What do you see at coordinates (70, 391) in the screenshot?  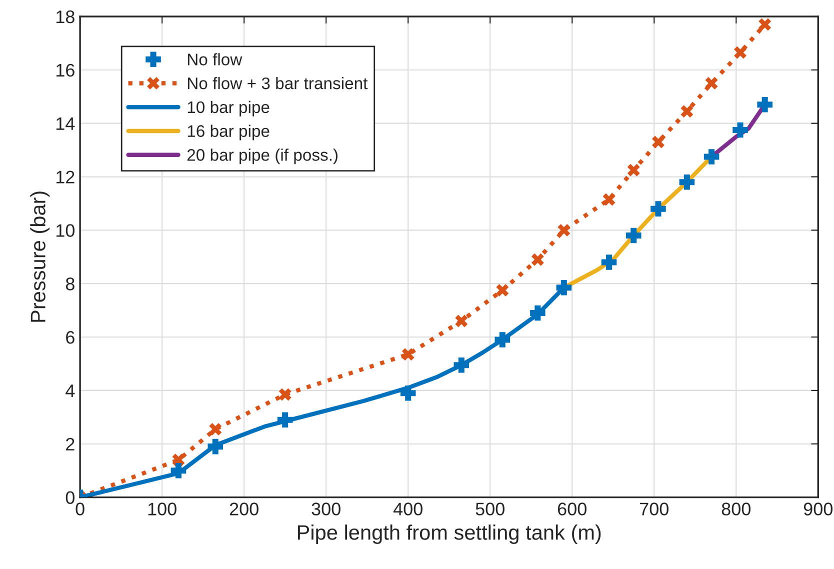 I see `y-tick-label: 4` at bounding box center [70, 391].